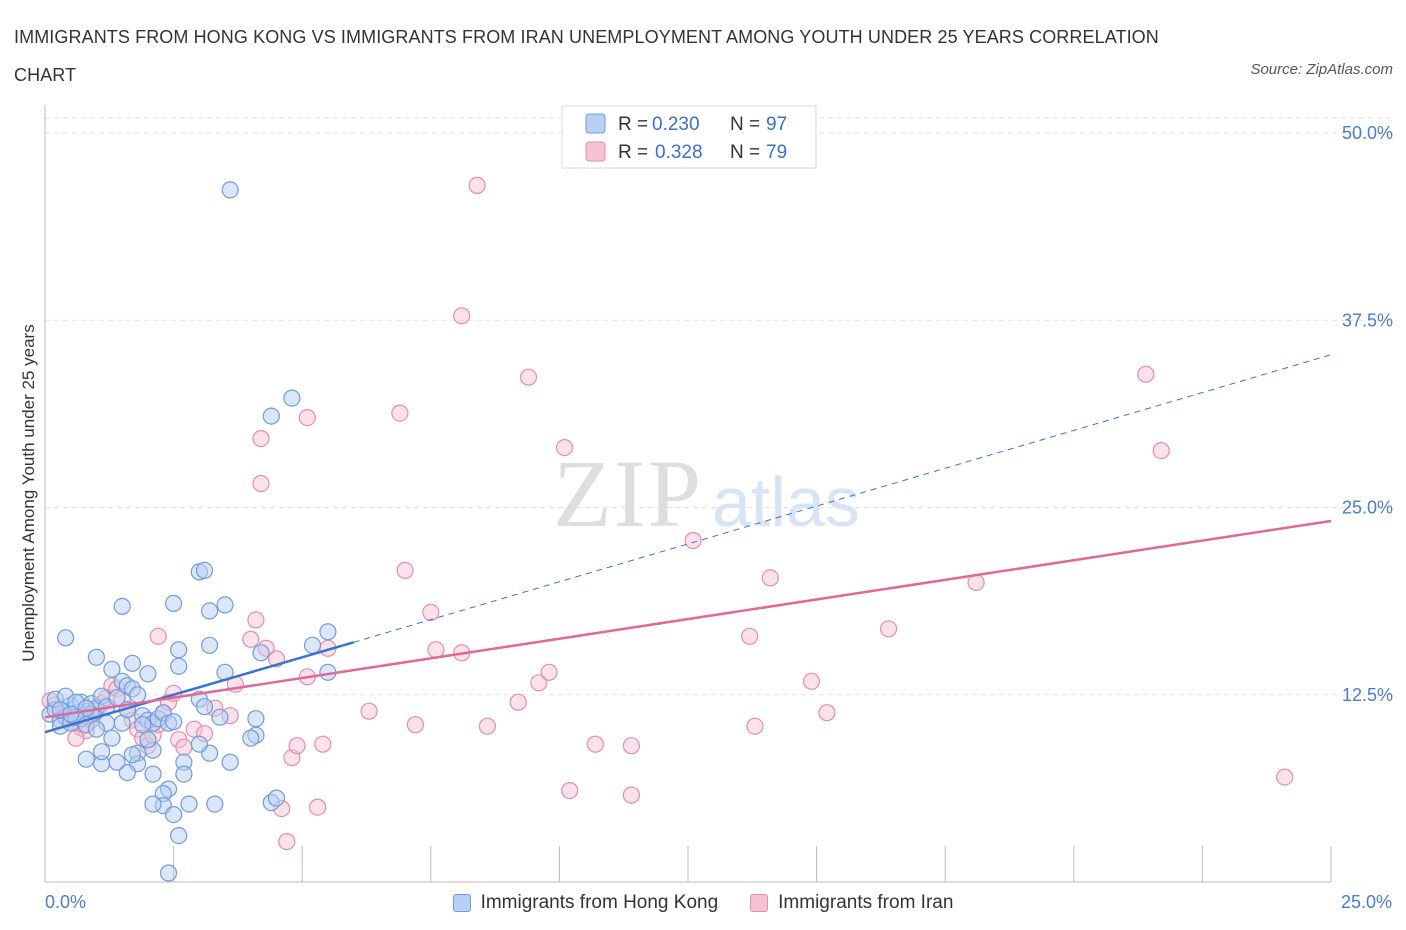  What do you see at coordinates (461, 903) in the screenshot?
I see `legend-swatch-blue` at bounding box center [461, 903].